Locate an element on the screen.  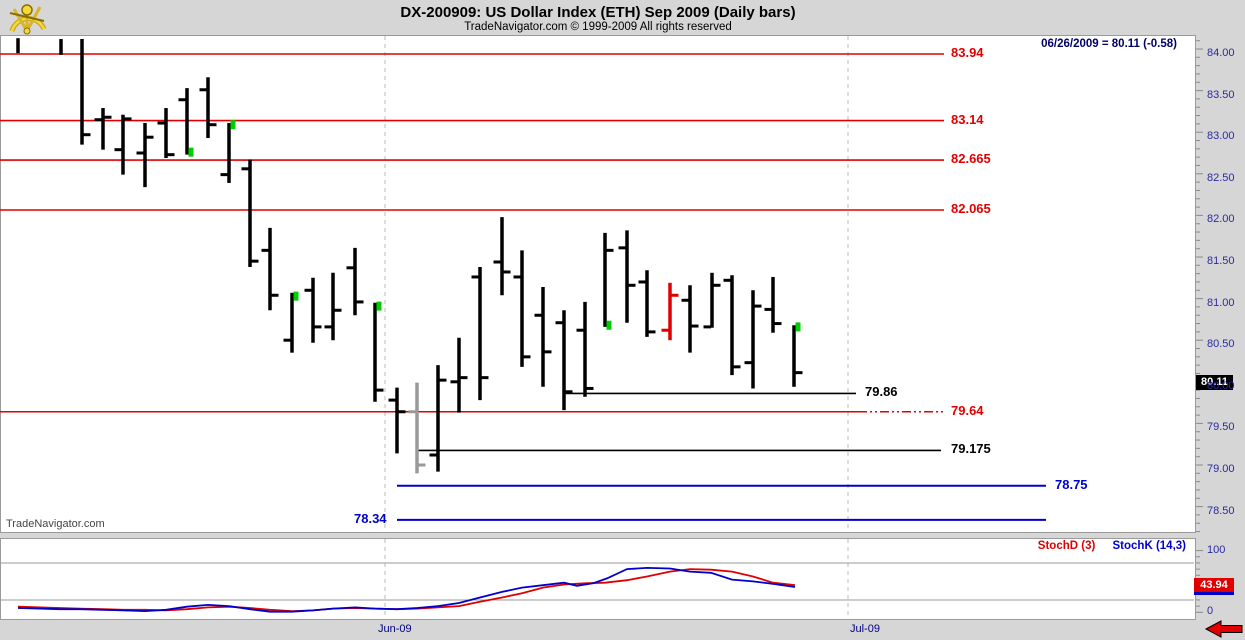
price-axis-label: 80.00 is located at coordinates (1221, 385).